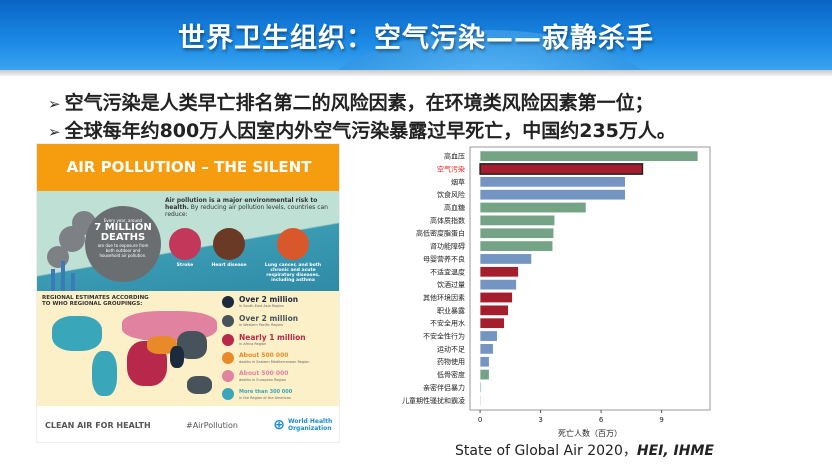  What do you see at coordinates (454, 207) in the screenshot?
I see `category-label: 高血糖` at bounding box center [454, 207].